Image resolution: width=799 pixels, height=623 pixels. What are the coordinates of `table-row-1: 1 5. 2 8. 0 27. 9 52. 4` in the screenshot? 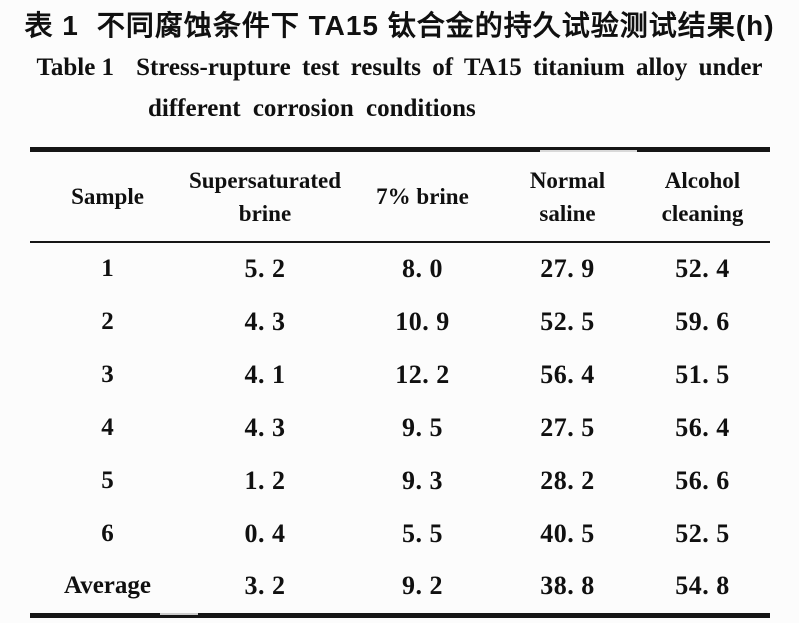 It's located at (400, 269).